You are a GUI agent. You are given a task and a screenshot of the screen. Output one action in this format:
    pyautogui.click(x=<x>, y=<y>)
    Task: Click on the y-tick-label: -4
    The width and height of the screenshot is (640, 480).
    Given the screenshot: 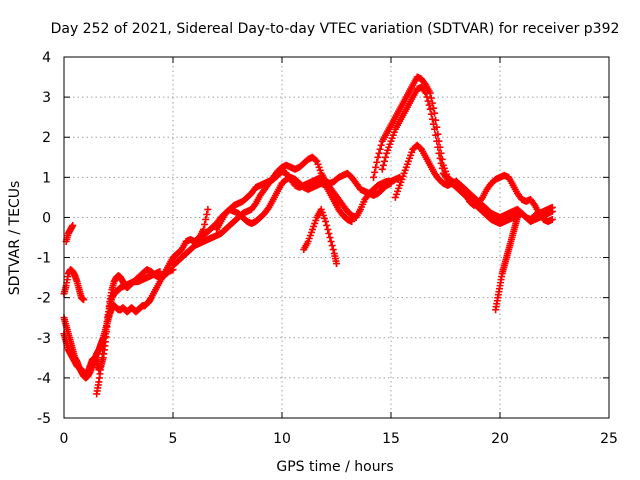 What is the action you would take?
    pyautogui.click(x=44, y=379)
    